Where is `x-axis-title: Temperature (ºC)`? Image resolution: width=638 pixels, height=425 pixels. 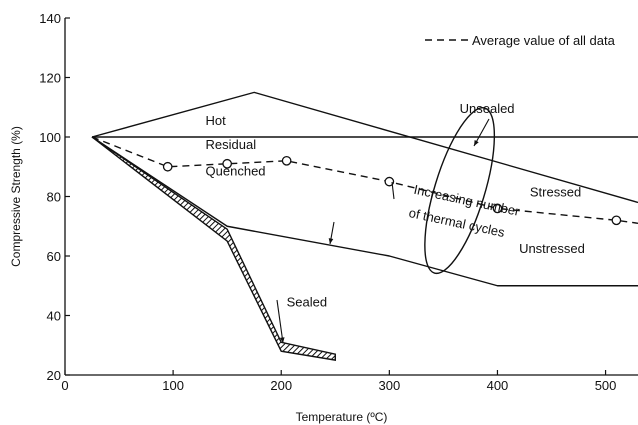
x-axis-title: Temperature (ºC) is located at coordinates (342, 417).